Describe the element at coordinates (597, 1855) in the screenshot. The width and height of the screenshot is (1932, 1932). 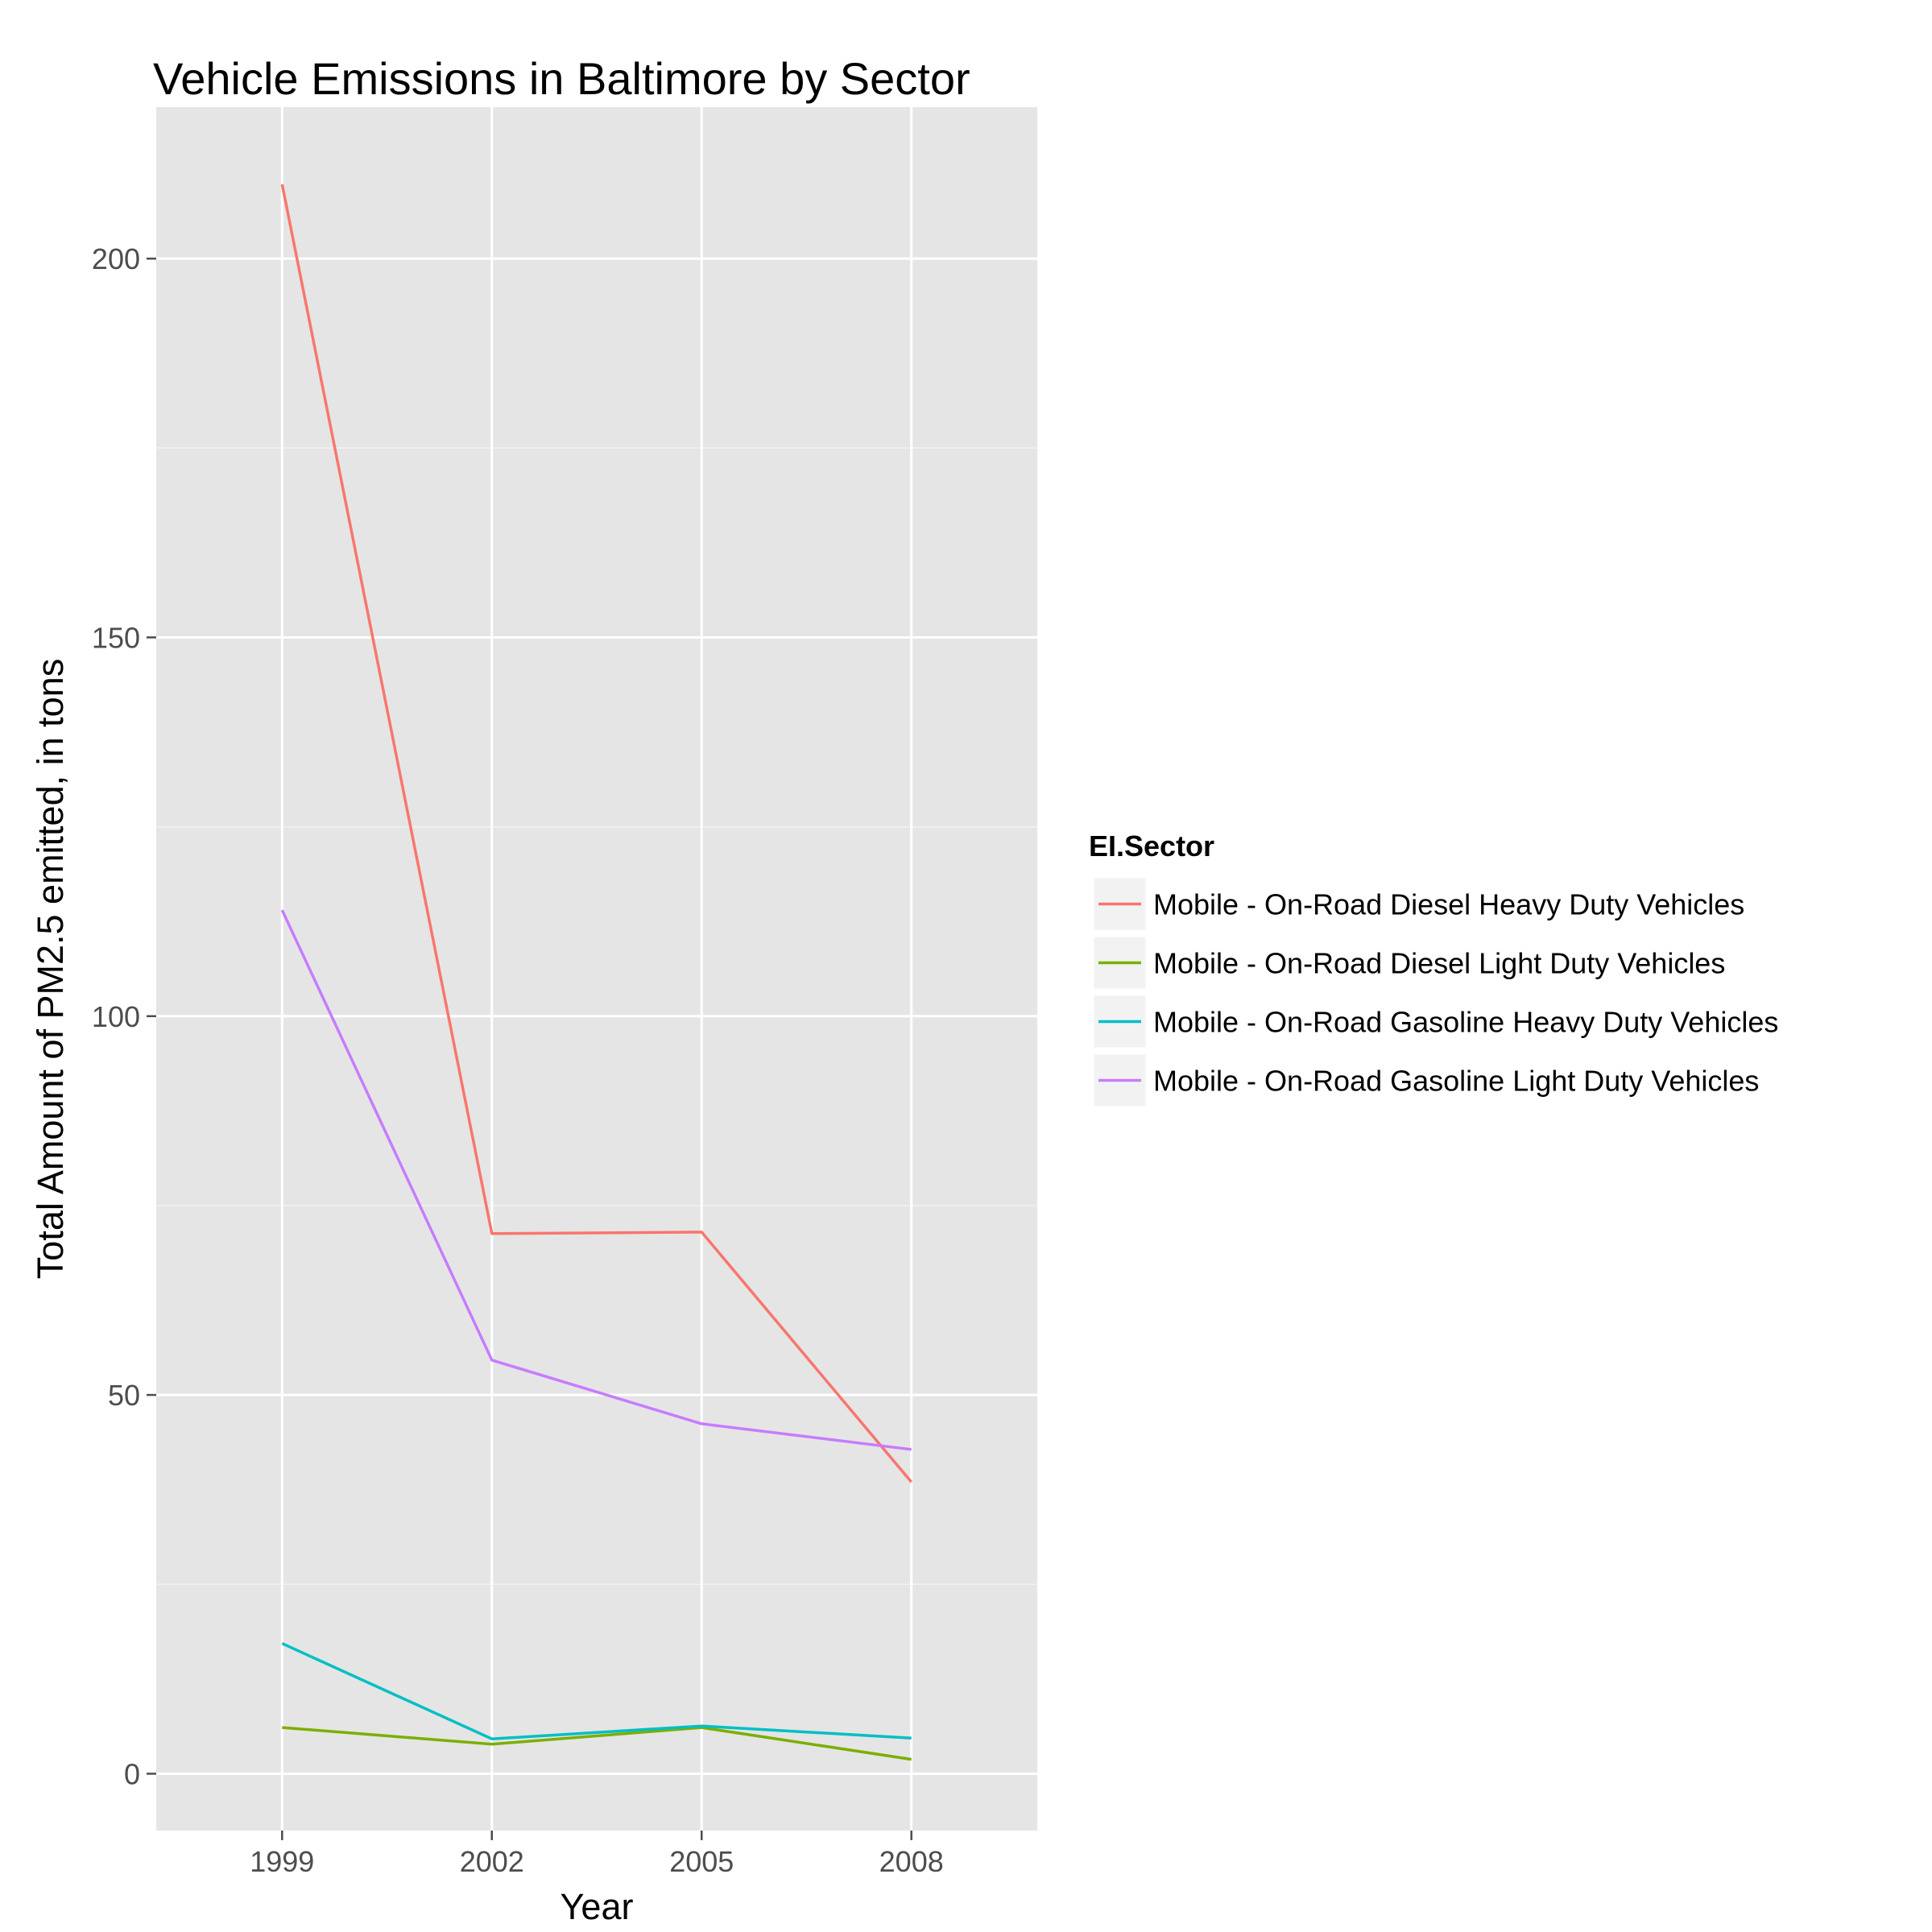
I see `x-axis-ticks: 1999 2002 2005 2008` at that location.